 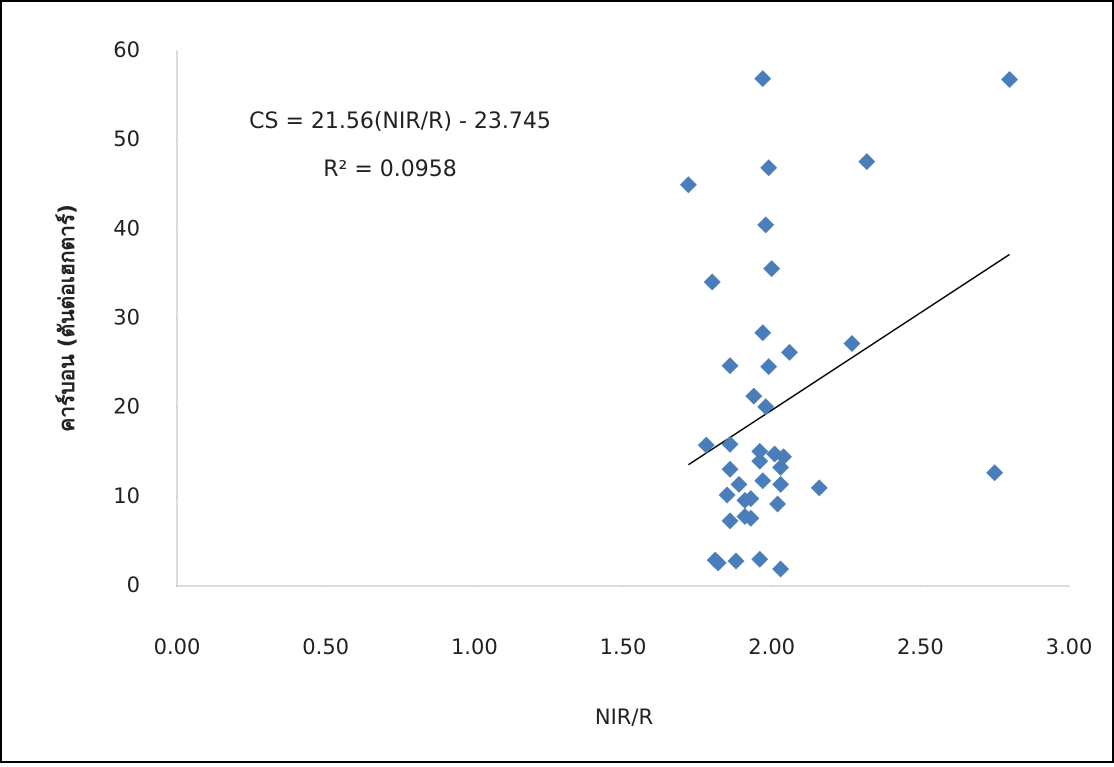 I want to click on x-tick-label: 0.50, so click(x=325, y=647).